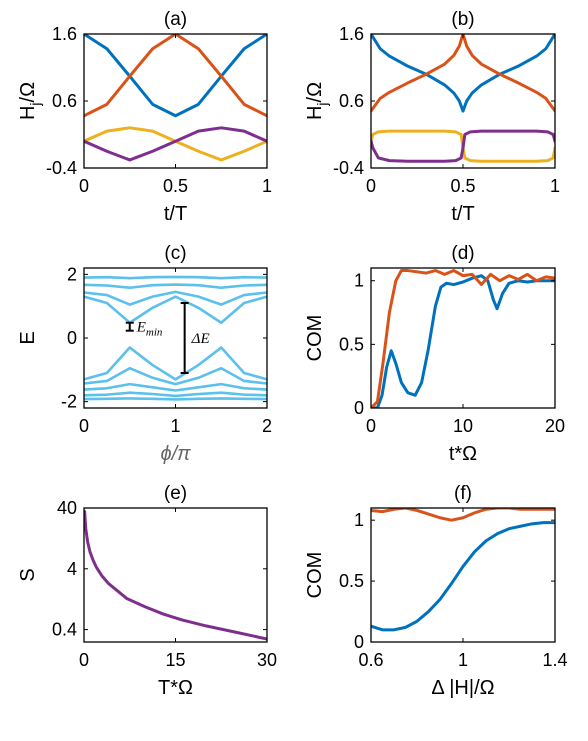 The image size is (588, 741). I want to click on y-tick-label: 0.4, so click(64, 630).